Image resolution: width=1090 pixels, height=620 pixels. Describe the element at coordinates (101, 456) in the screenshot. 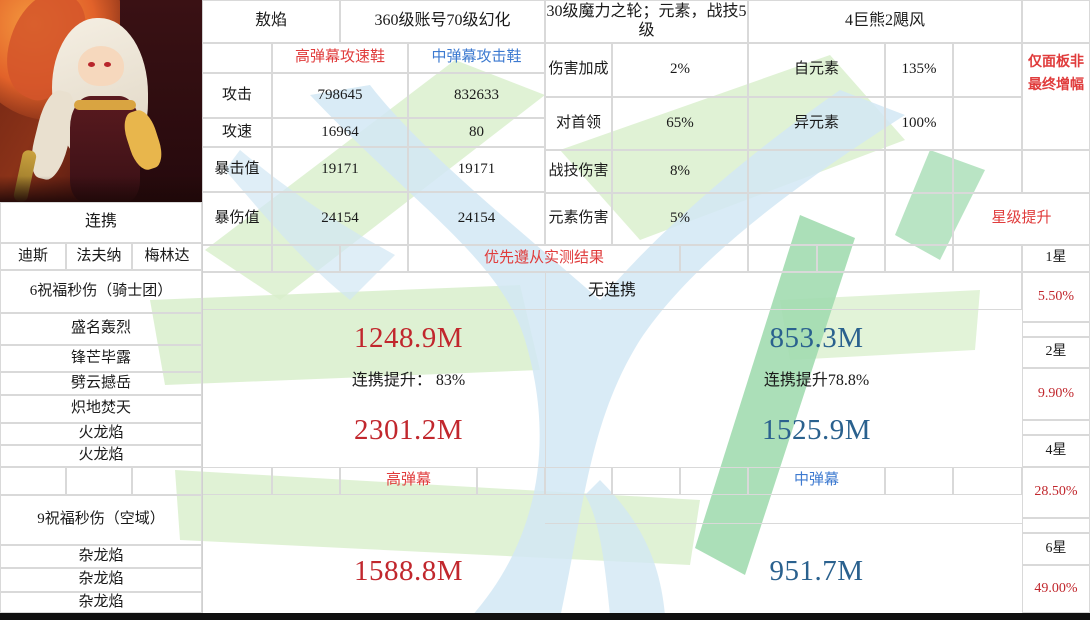

I see `blessing6-skill-6: 火龙焰` at that location.